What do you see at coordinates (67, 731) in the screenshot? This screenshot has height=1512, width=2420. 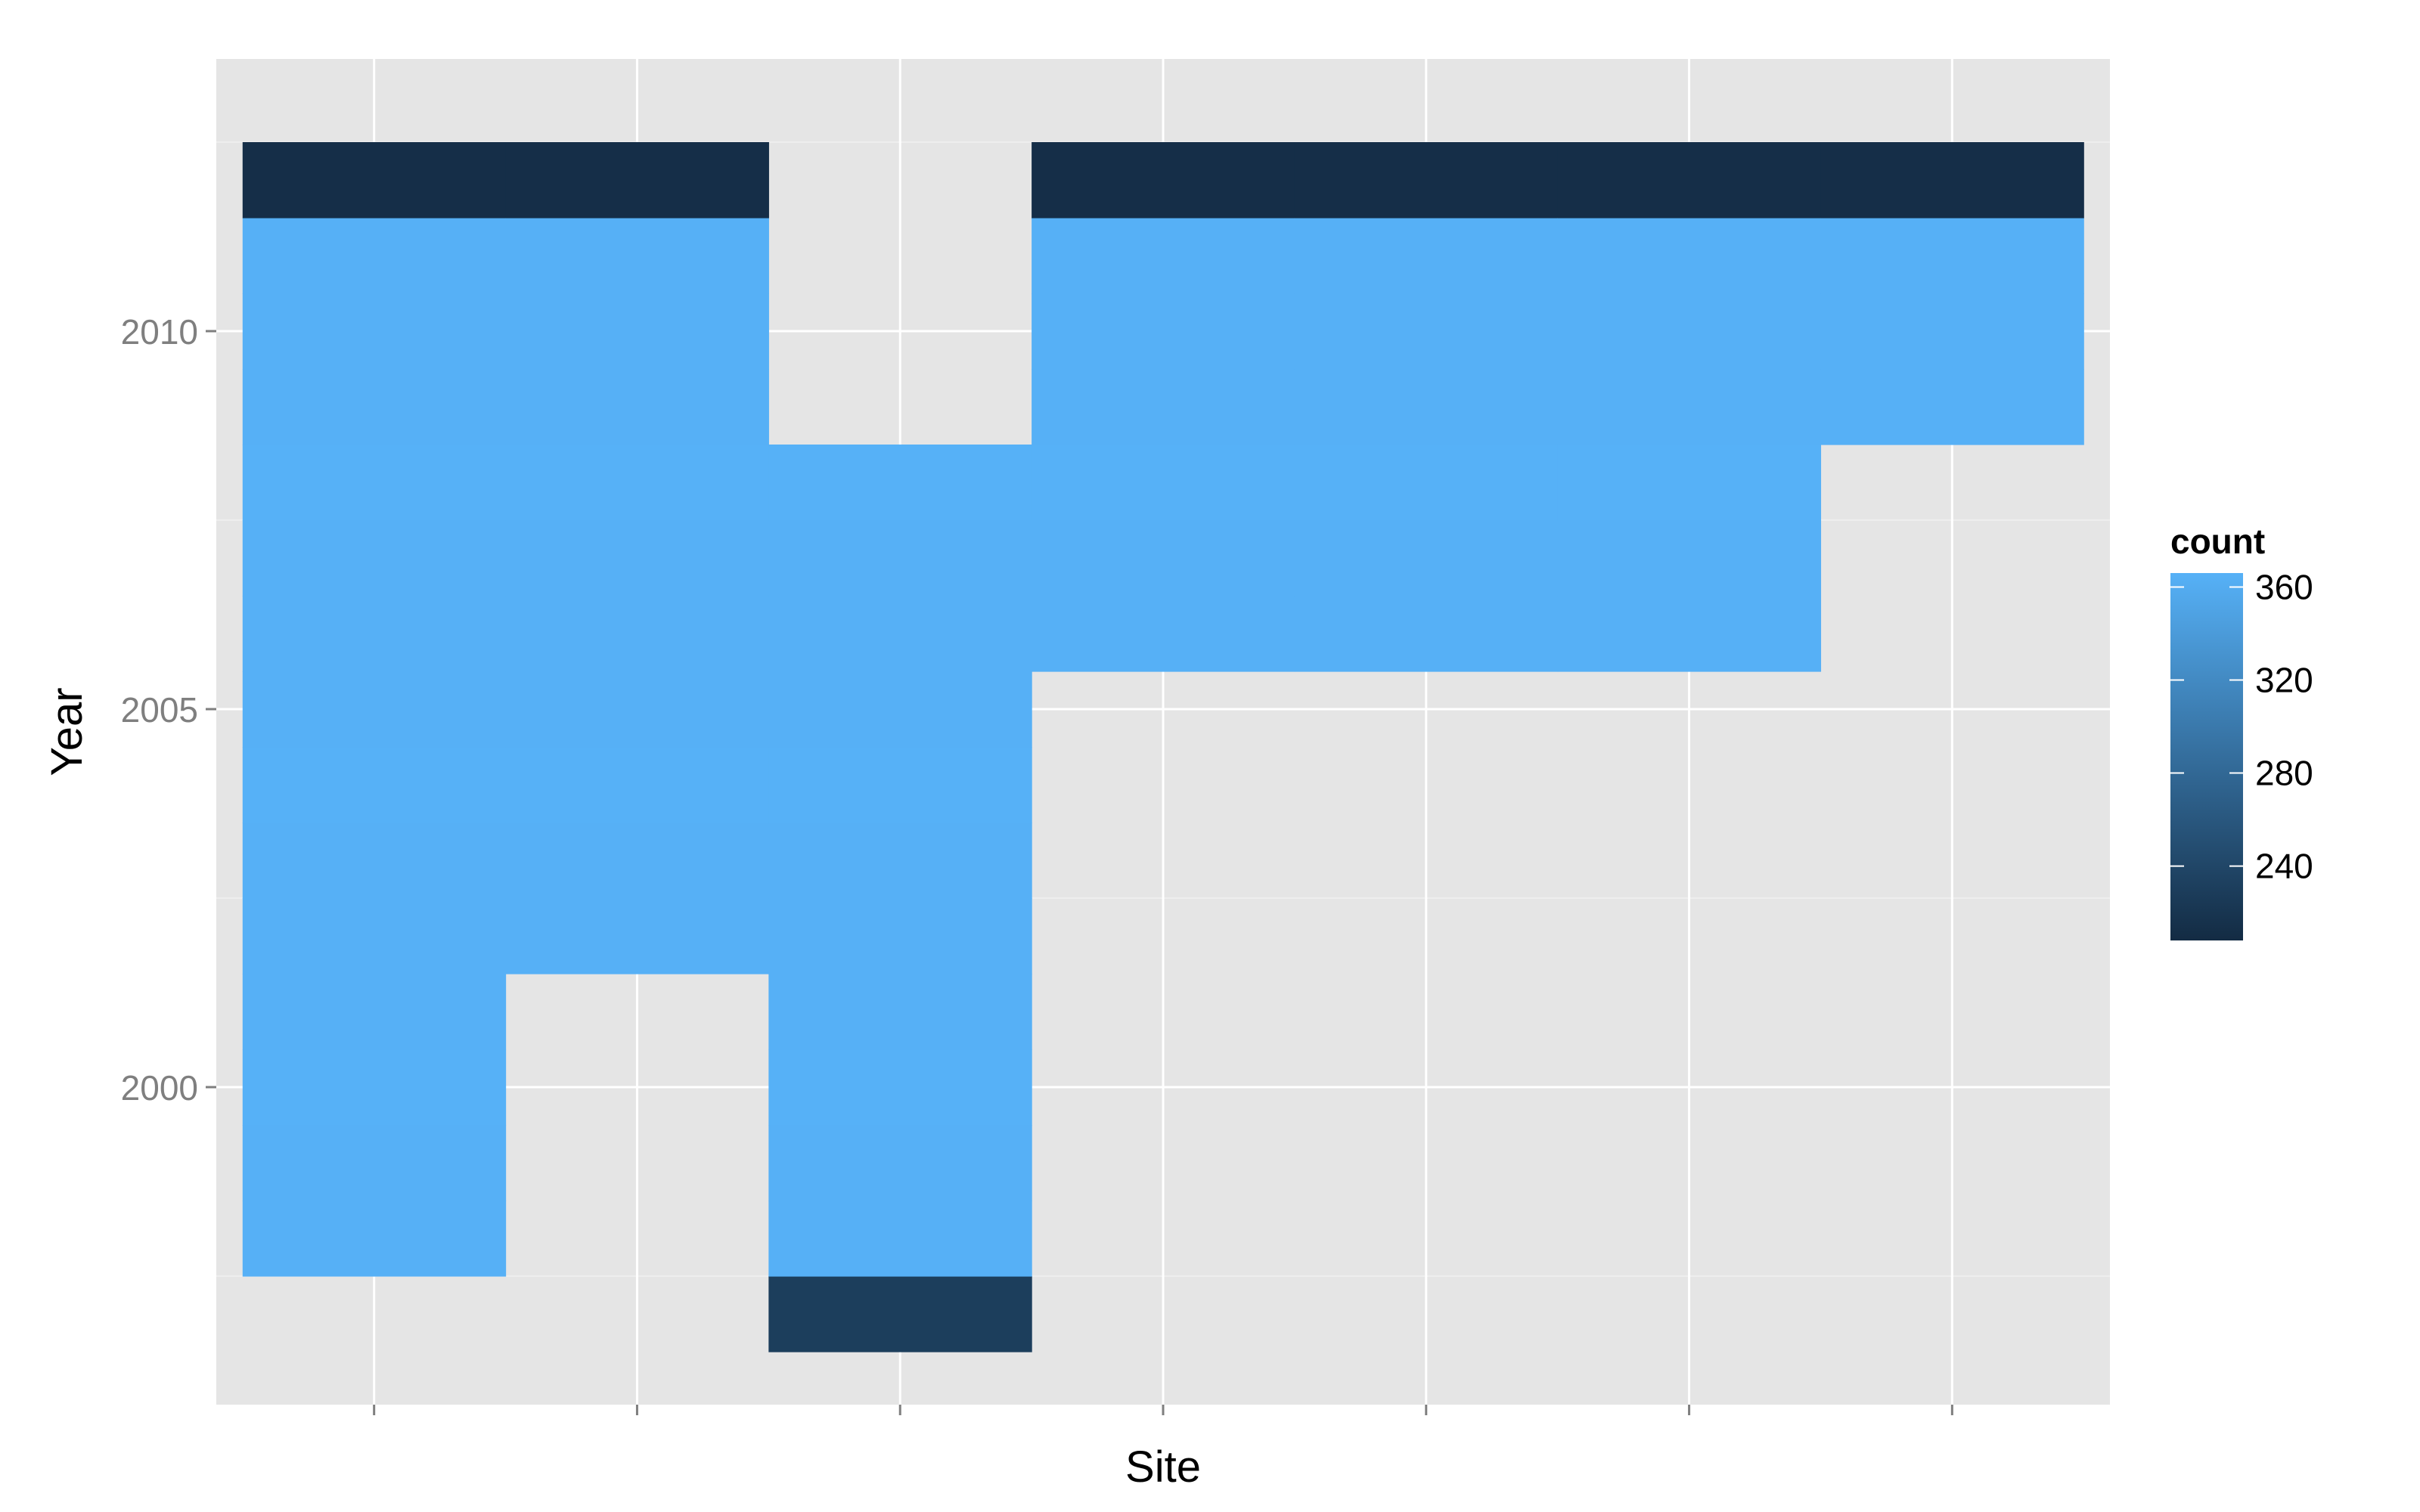 I see `y-axis-title: Year` at bounding box center [67, 731].